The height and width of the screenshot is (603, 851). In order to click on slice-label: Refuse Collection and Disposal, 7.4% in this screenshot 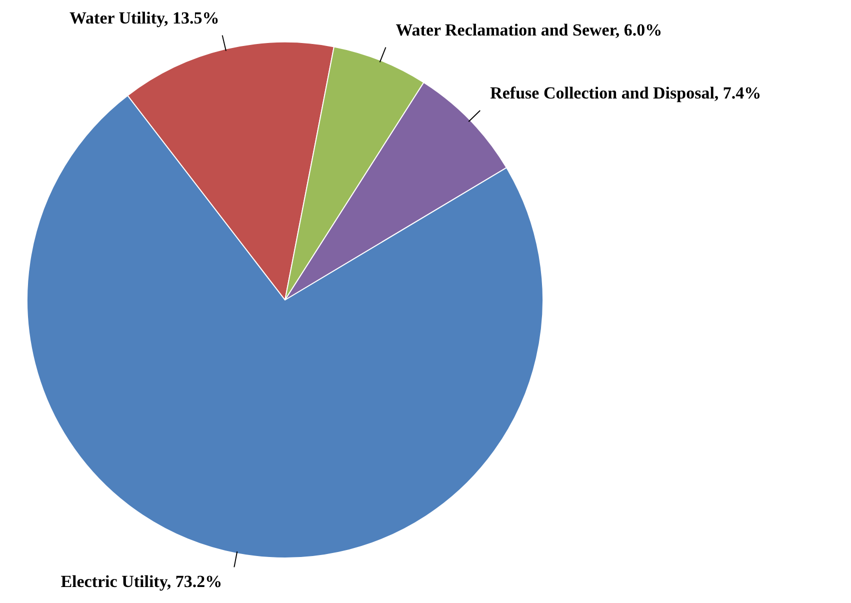, I will do `click(626, 92)`.